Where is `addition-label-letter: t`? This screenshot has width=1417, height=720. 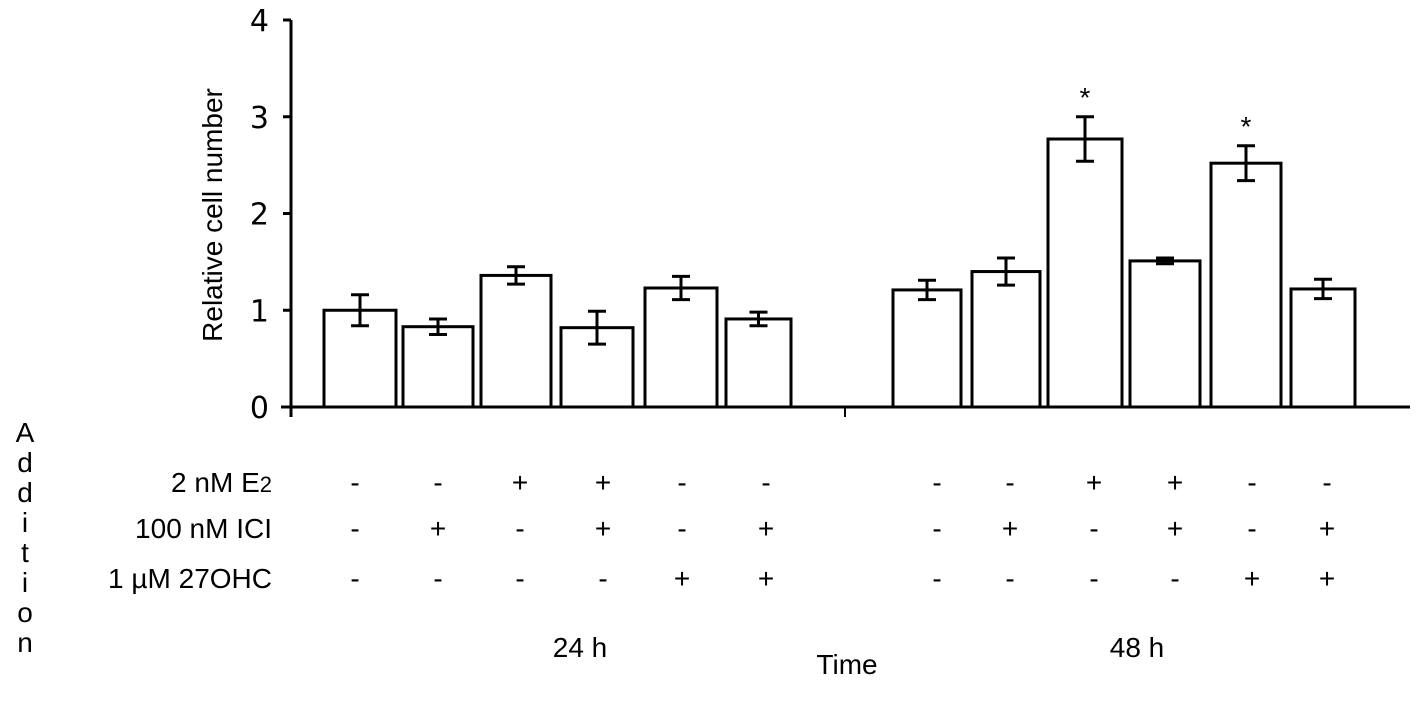 addition-label-letter: t is located at coordinates (25, 552).